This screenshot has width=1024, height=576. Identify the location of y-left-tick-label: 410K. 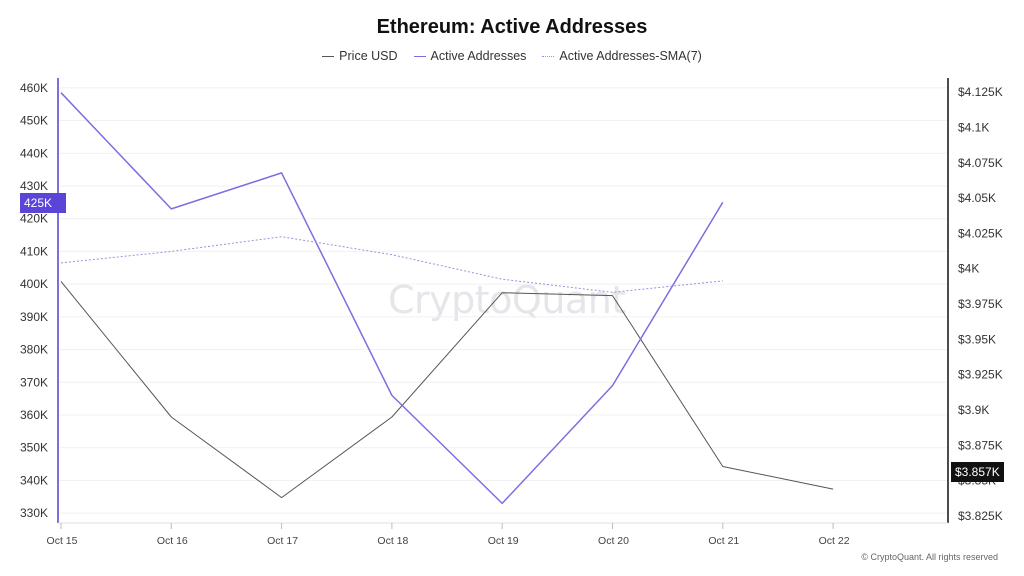
(34, 251).